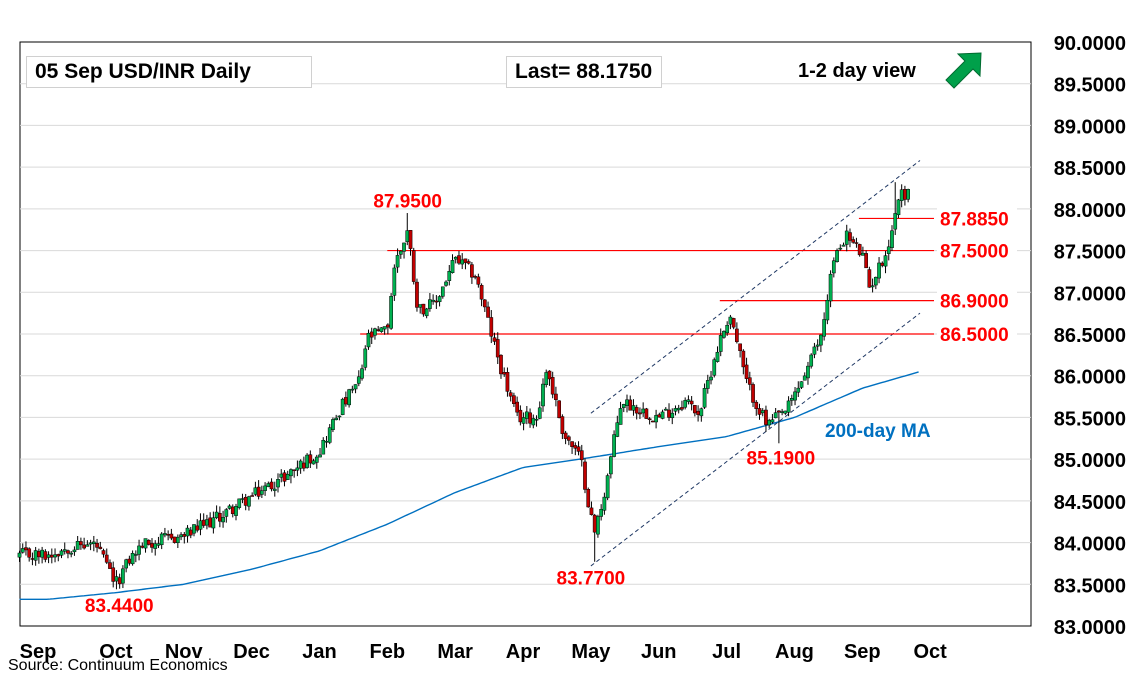 The width and height of the screenshot is (1134, 680). What do you see at coordinates (1090, 419) in the screenshot?
I see `y-tick-label: 85.5000` at bounding box center [1090, 419].